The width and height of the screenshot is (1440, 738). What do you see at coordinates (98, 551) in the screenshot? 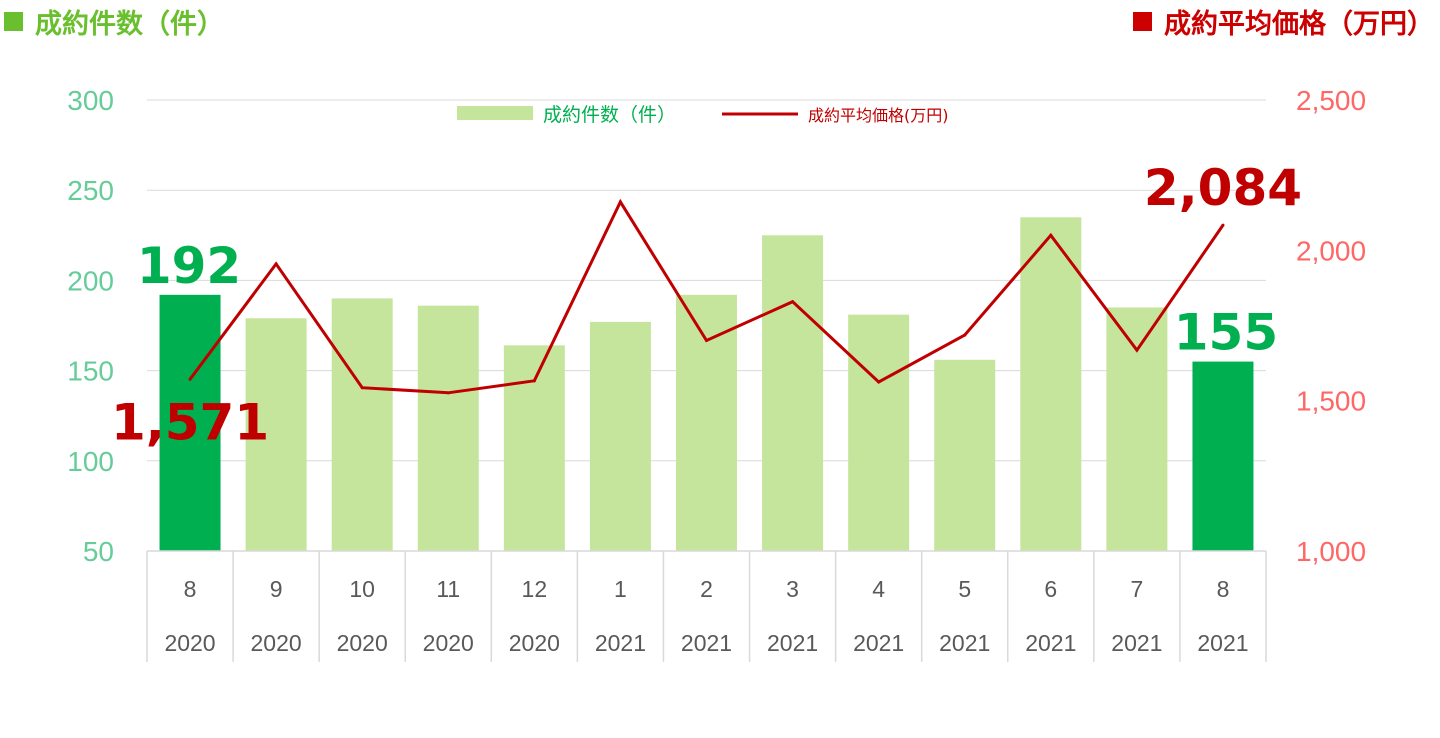
I see `left-axis-tick-label: 50` at bounding box center [98, 551].